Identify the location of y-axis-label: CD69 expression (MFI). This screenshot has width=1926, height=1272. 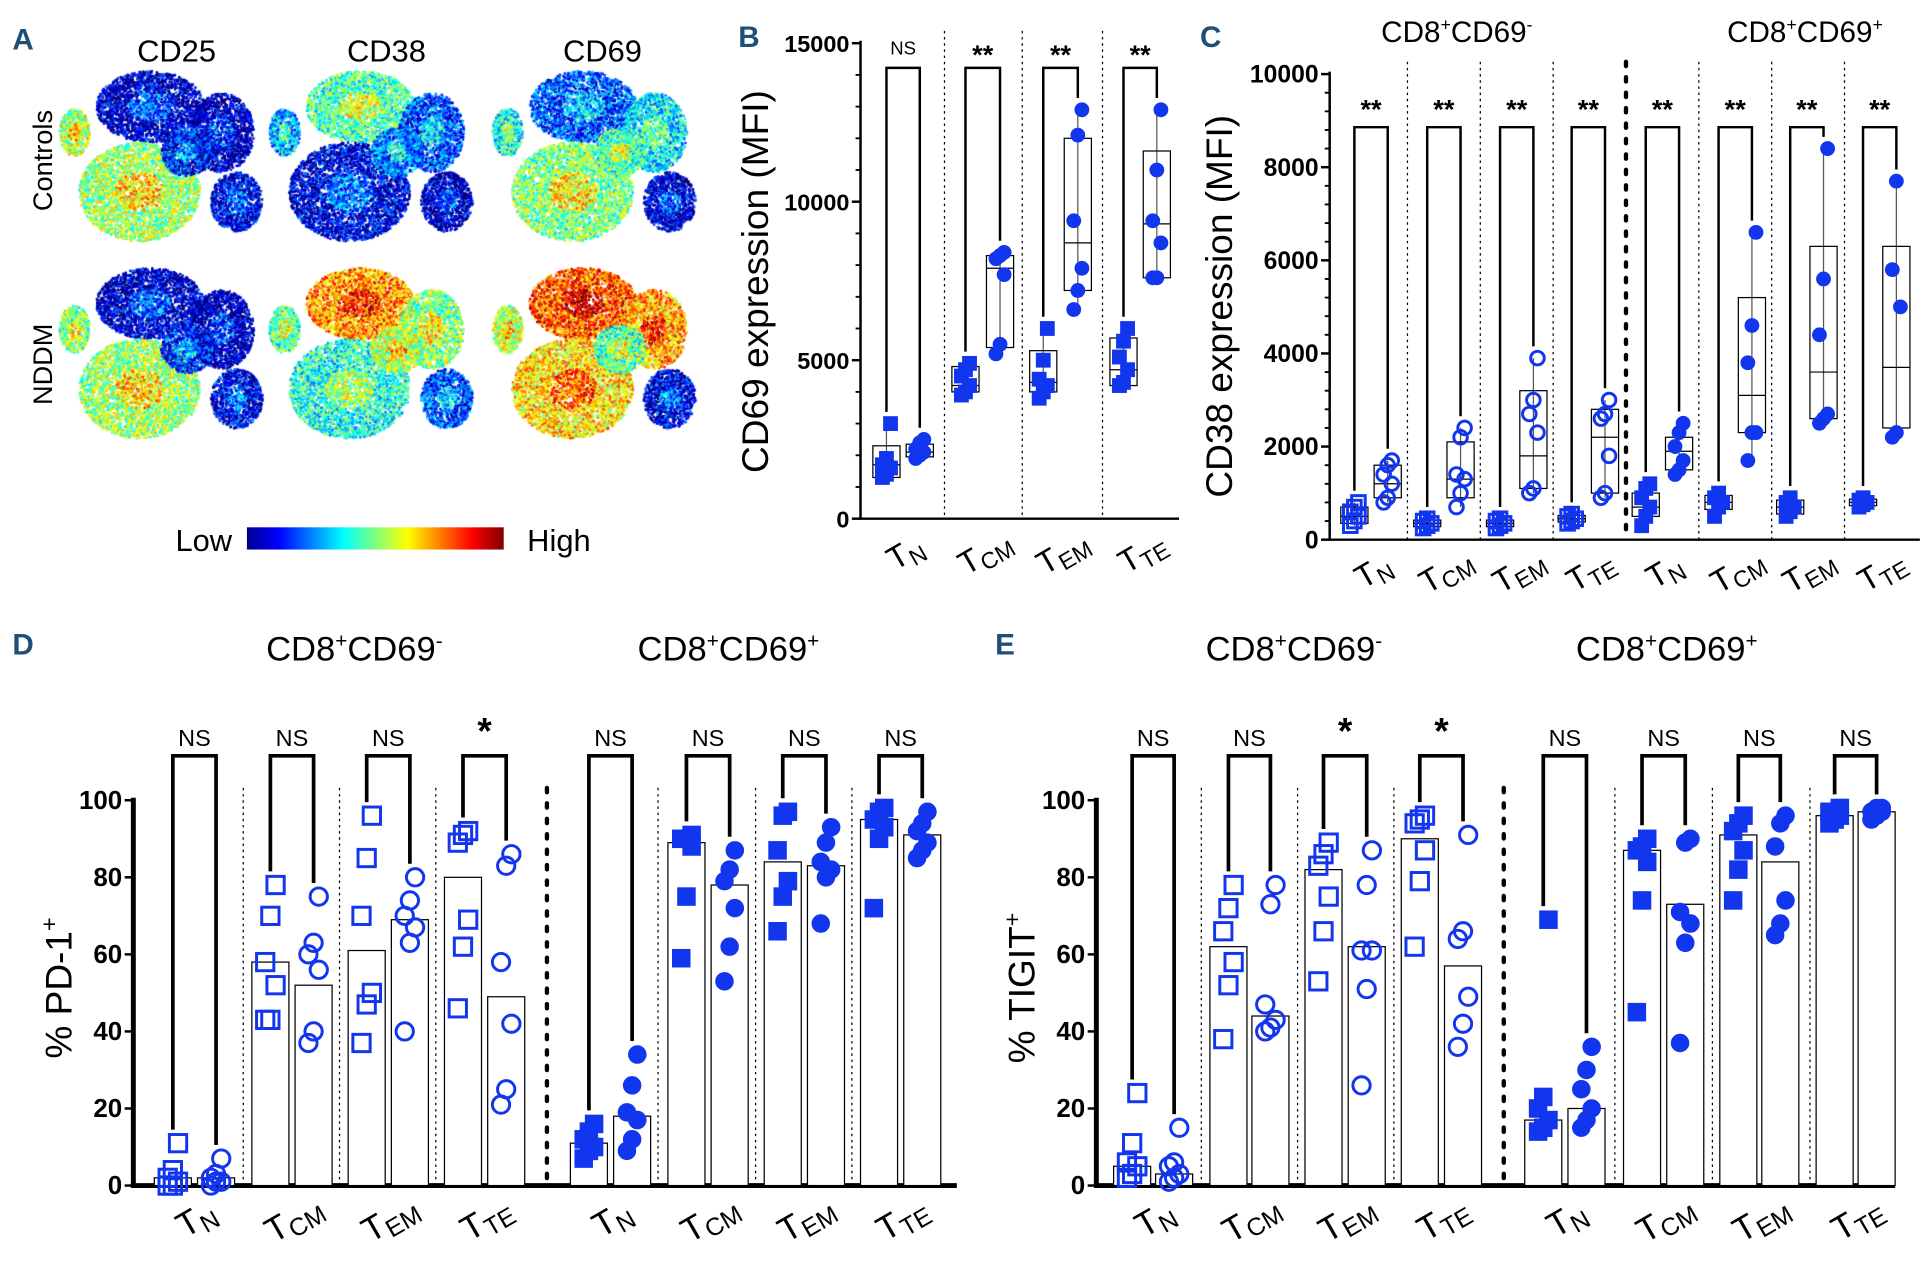
(755, 281).